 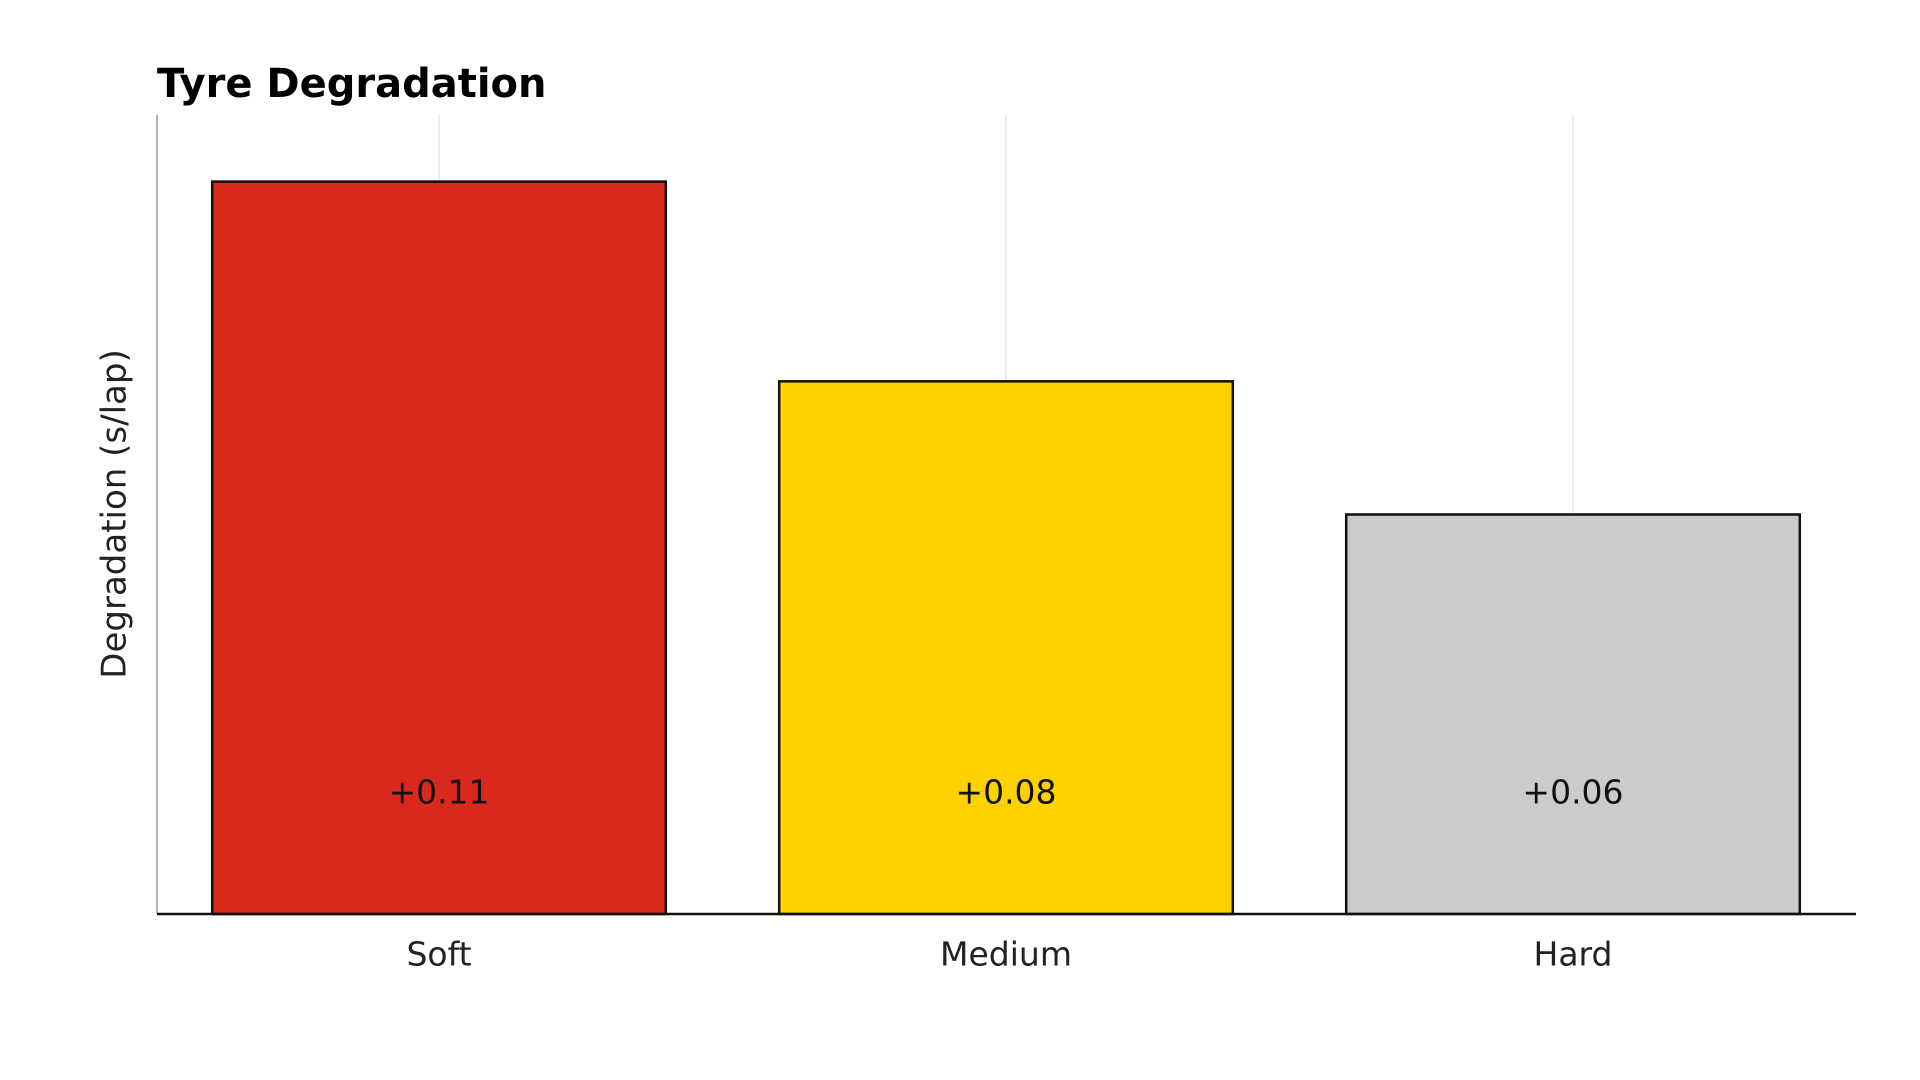 What do you see at coordinates (352, 84) in the screenshot?
I see `chart-title: Tyre Degradation` at bounding box center [352, 84].